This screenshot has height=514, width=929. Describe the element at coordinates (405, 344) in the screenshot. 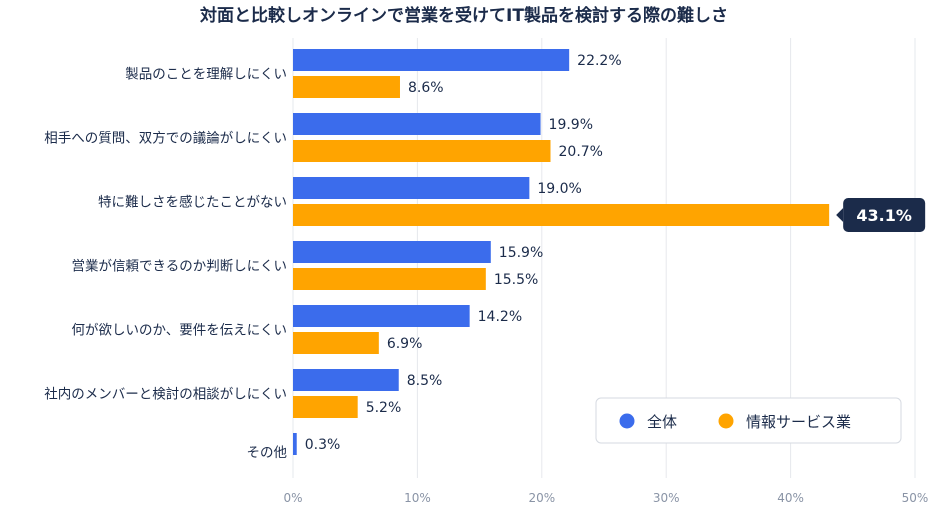

I see `data-label: 6.9%` at that location.